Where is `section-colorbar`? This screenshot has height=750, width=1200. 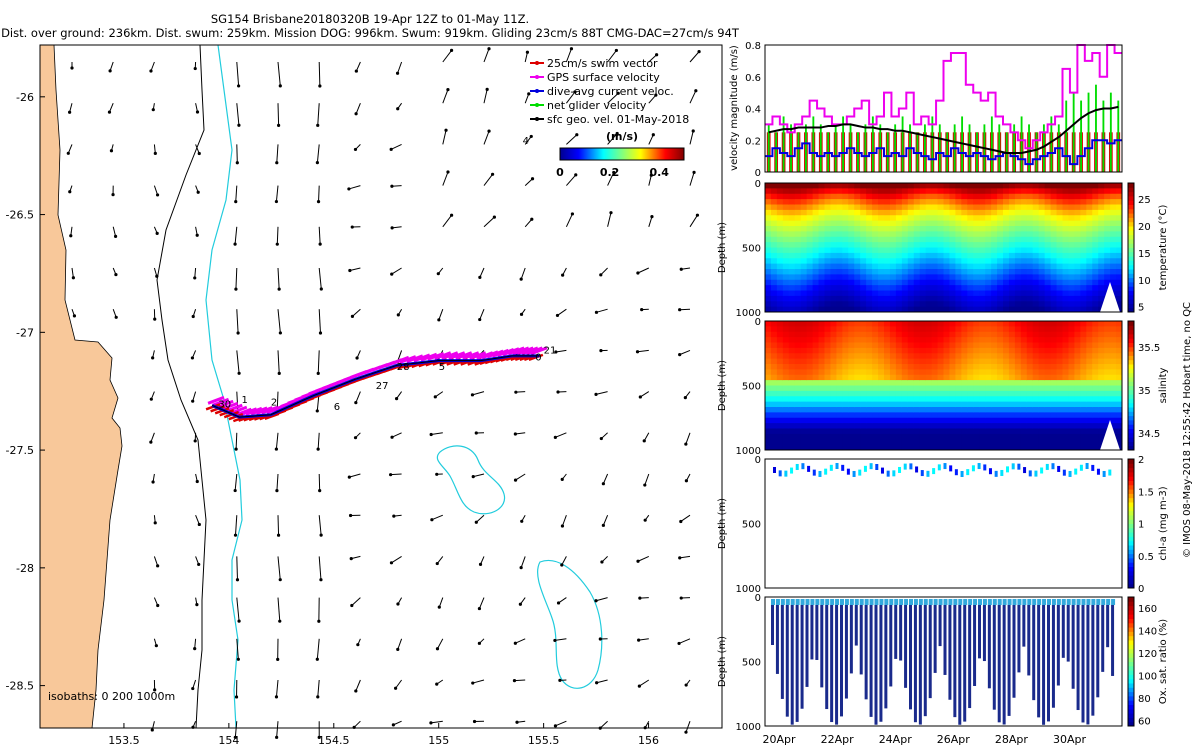 section-colorbar is located at coordinates (1131, 524).